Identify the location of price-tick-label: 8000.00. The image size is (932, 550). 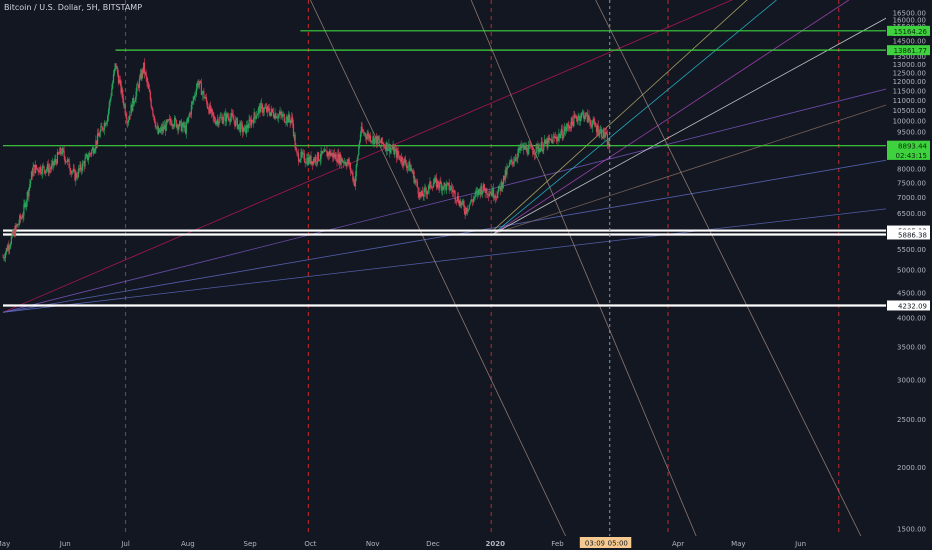
(911, 169).